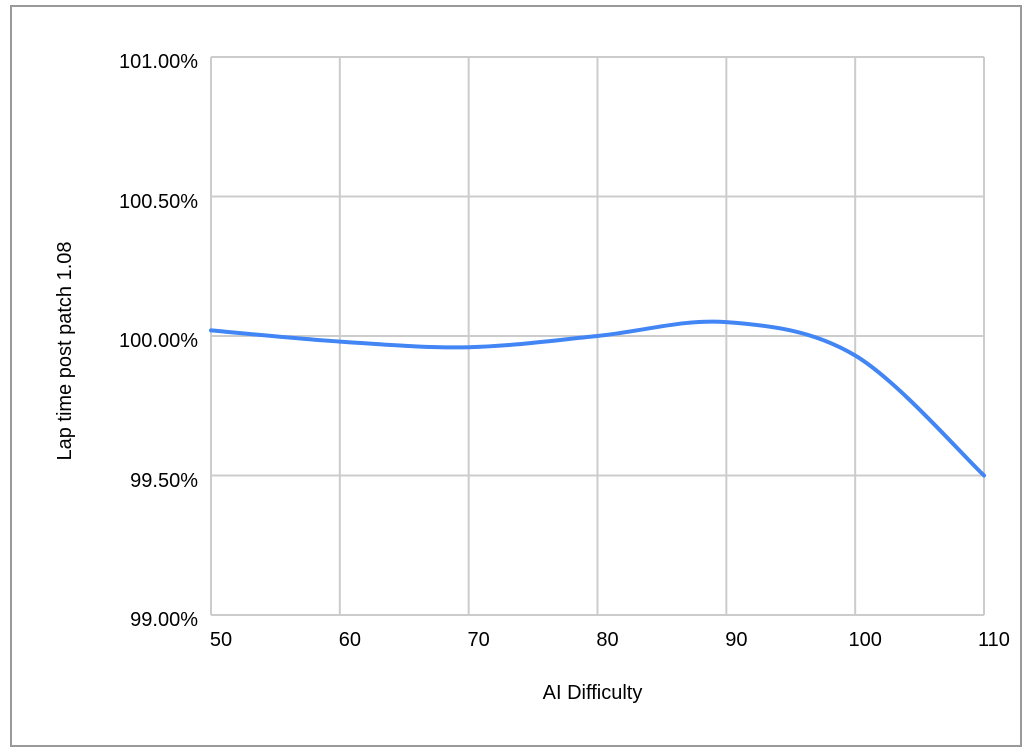 The width and height of the screenshot is (1030, 754). Describe the element at coordinates (65, 351) in the screenshot. I see `y-axis-title: Lap time post patch 1.08` at that location.